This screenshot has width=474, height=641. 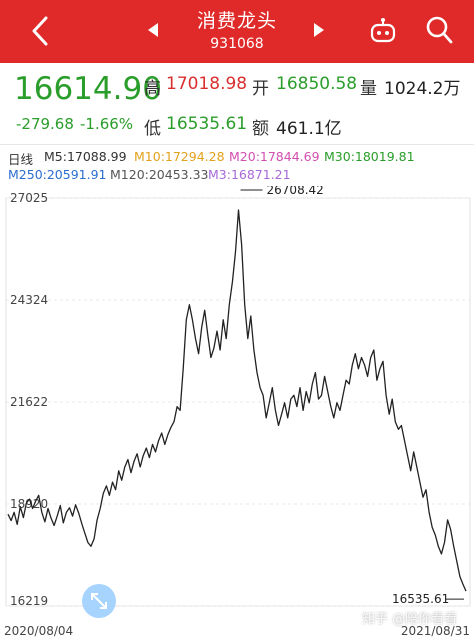 What do you see at coordinates (383, 31) in the screenshot?
I see `robot-icon` at bounding box center [383, 31].